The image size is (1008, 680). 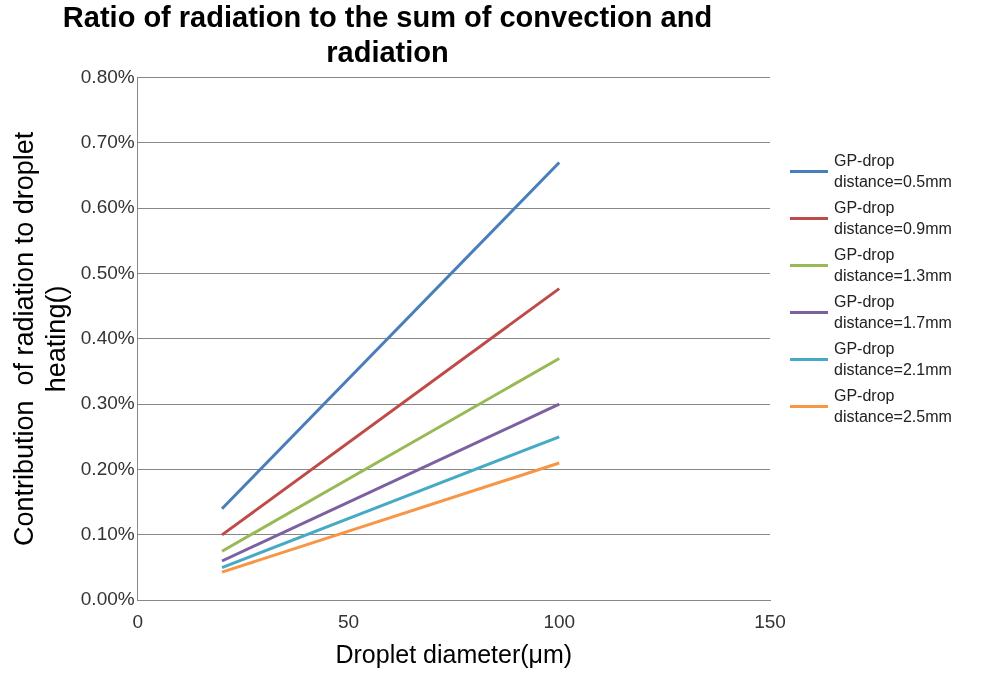 I want to click on y-tick-label: 0.60%, so click(x=107, y=207).